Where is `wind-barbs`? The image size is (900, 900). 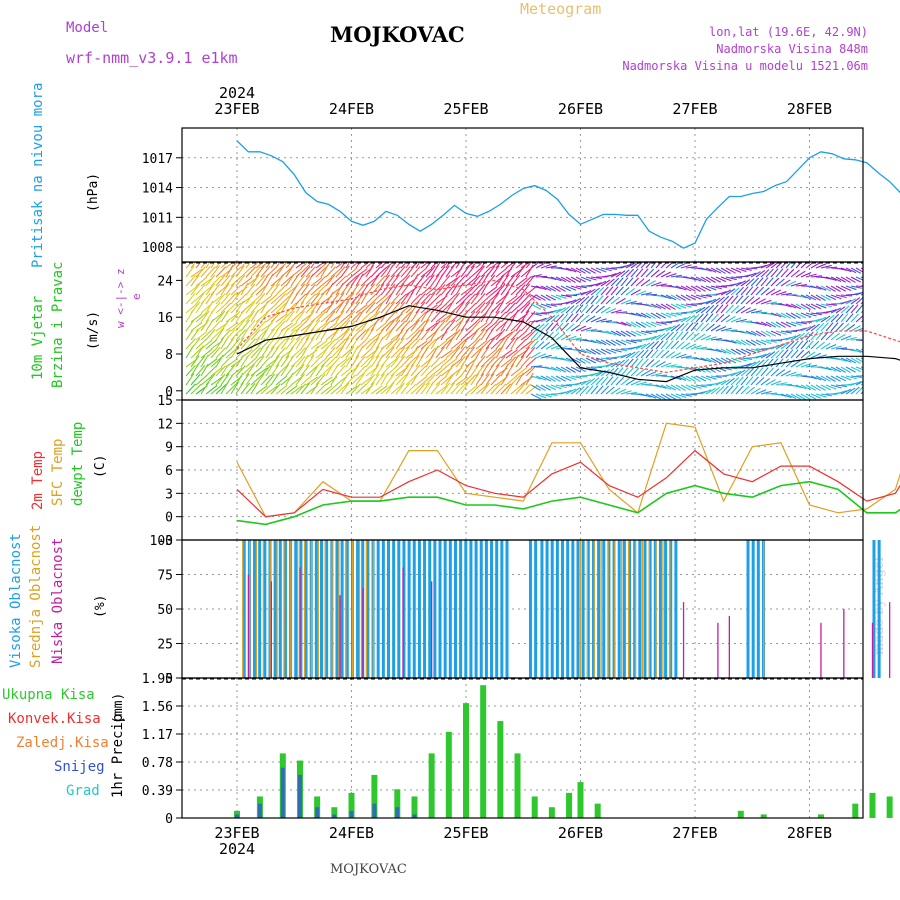 wind-barbs is located at coordinates (524, 331).